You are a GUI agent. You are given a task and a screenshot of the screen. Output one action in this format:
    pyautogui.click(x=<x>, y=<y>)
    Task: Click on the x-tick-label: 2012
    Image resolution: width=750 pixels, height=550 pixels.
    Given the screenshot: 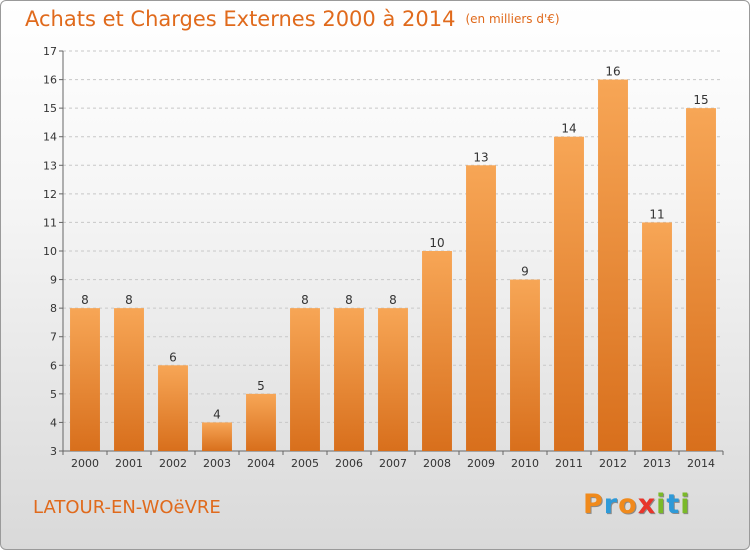 What is the action you would take?
    pyautogui.click(x=613, y=463)
    